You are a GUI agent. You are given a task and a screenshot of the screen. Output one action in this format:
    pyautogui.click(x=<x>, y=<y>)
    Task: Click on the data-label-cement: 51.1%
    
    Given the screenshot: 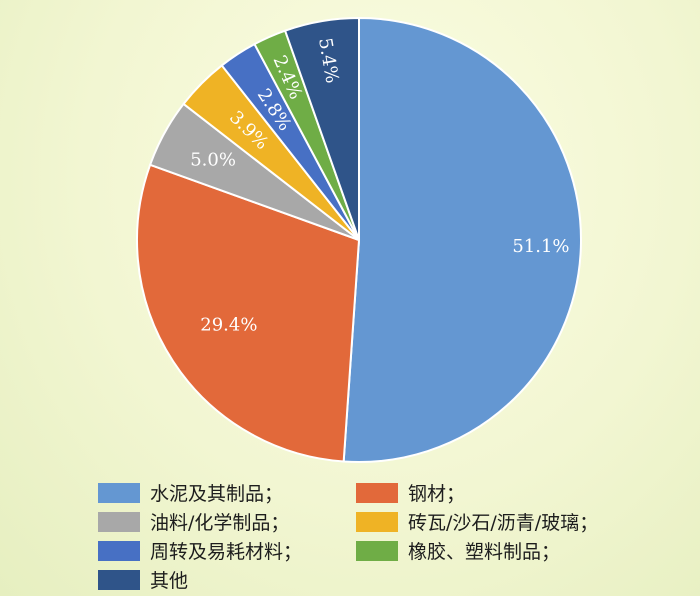 What is the action you would take?
    pyautogui.click(x=540, y=246)
    